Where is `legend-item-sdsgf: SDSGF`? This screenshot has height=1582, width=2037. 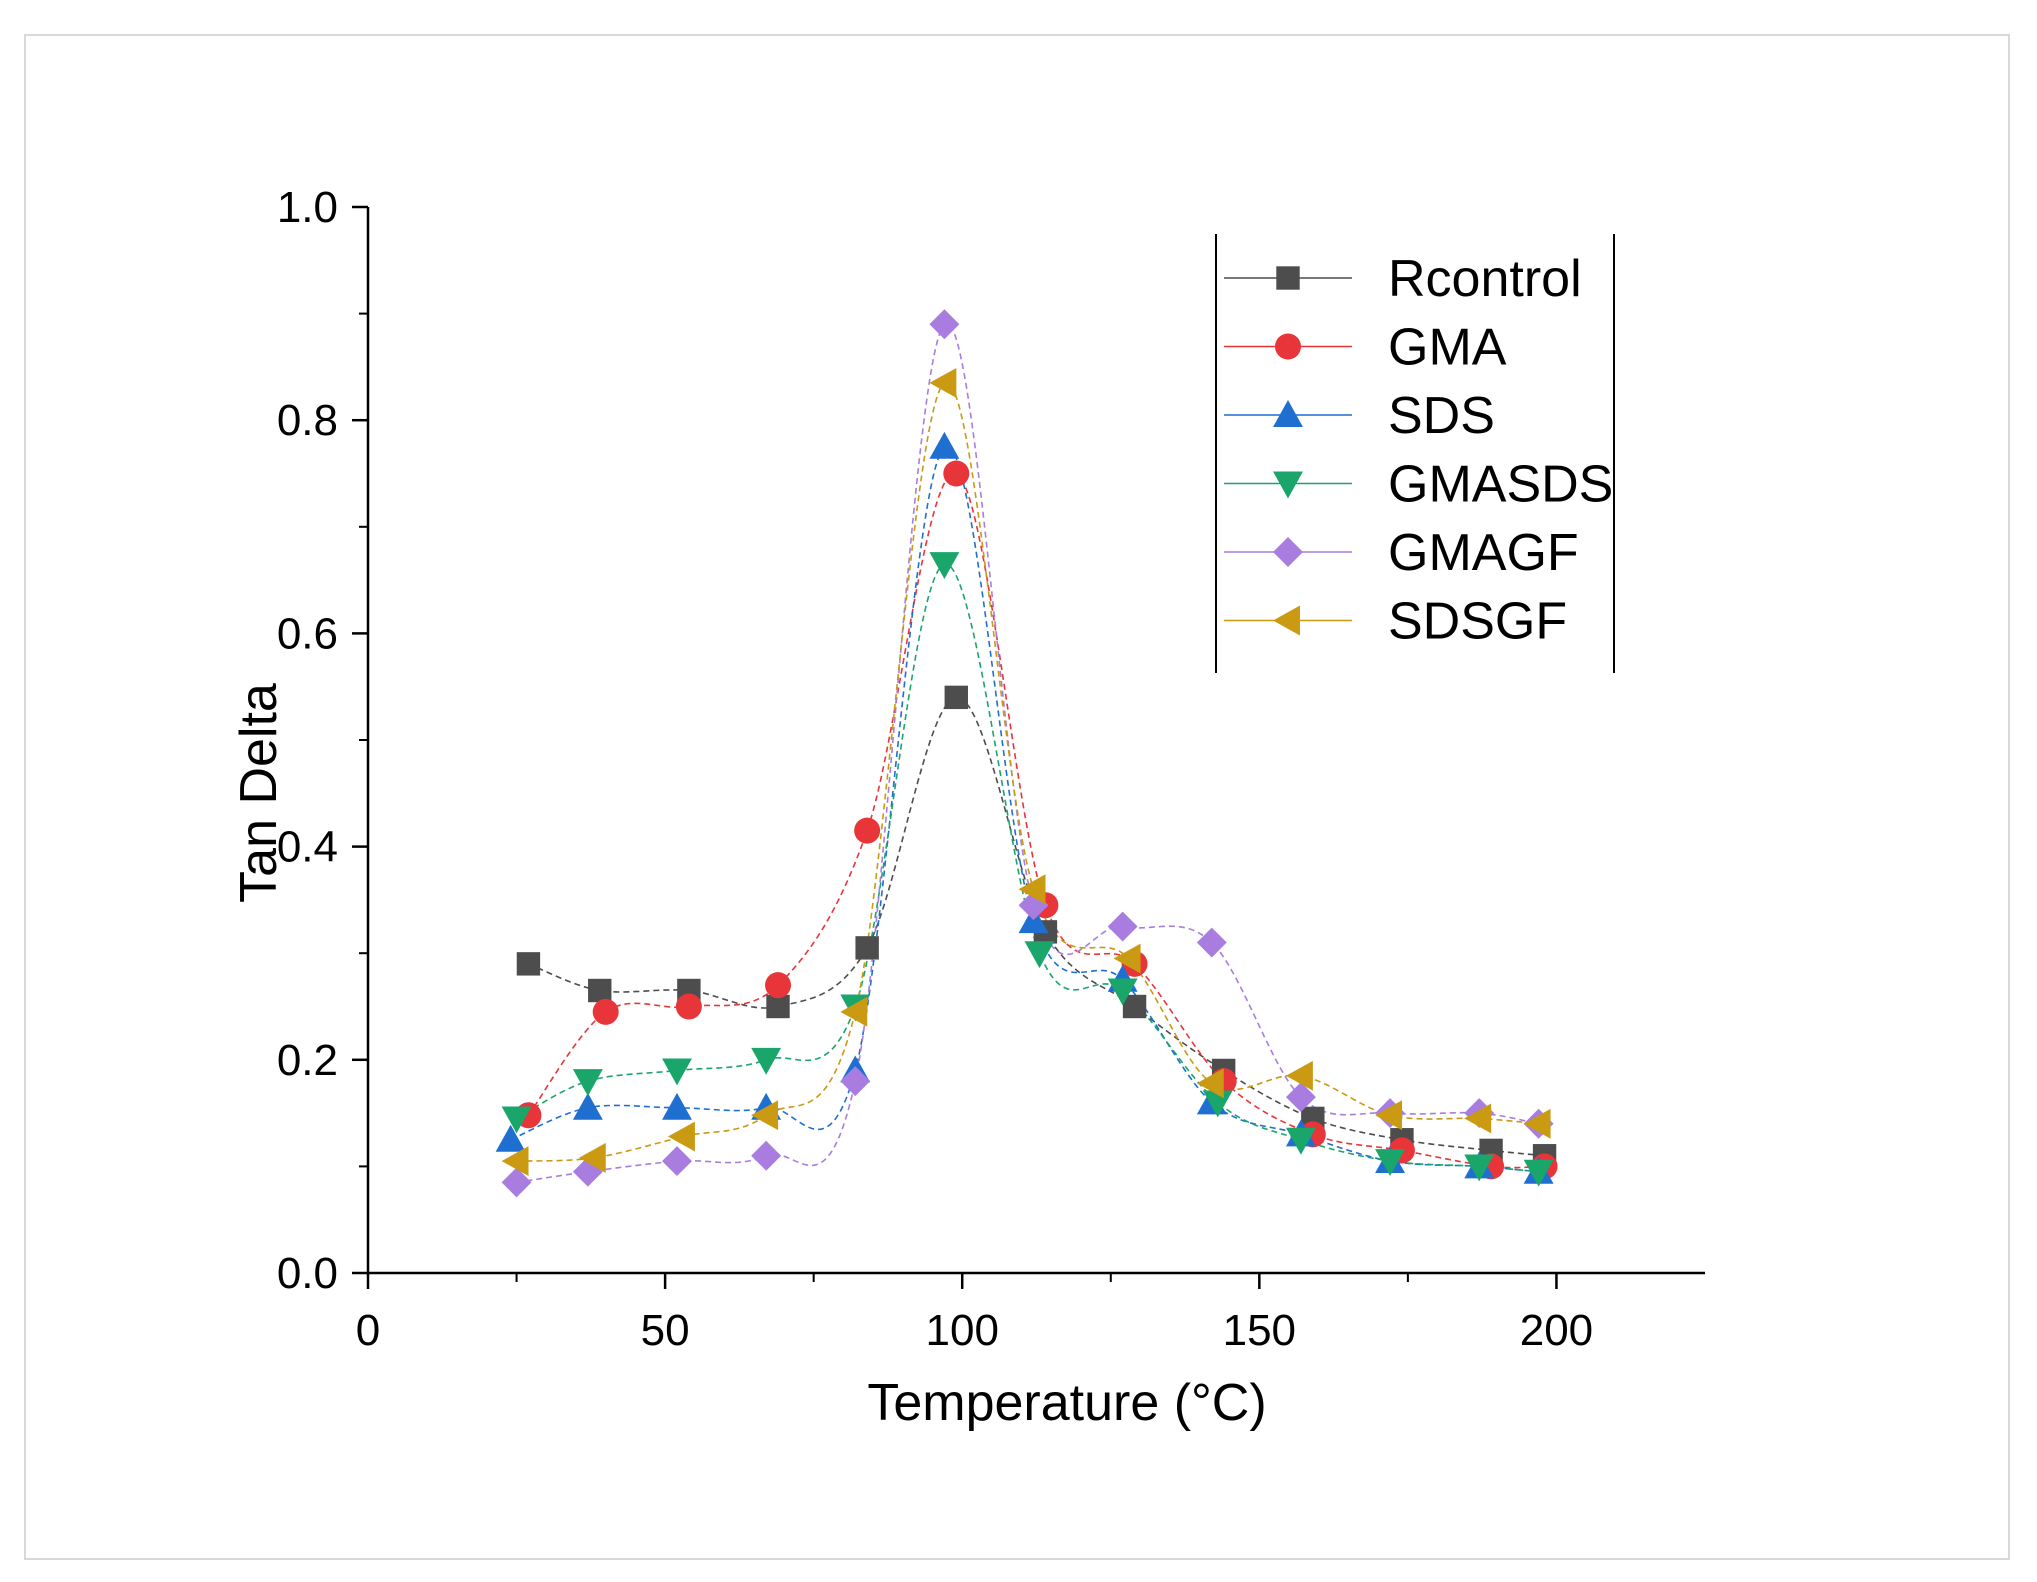 legend-item-sdsgf: SDSGF is located at coordinates (1395, 622).